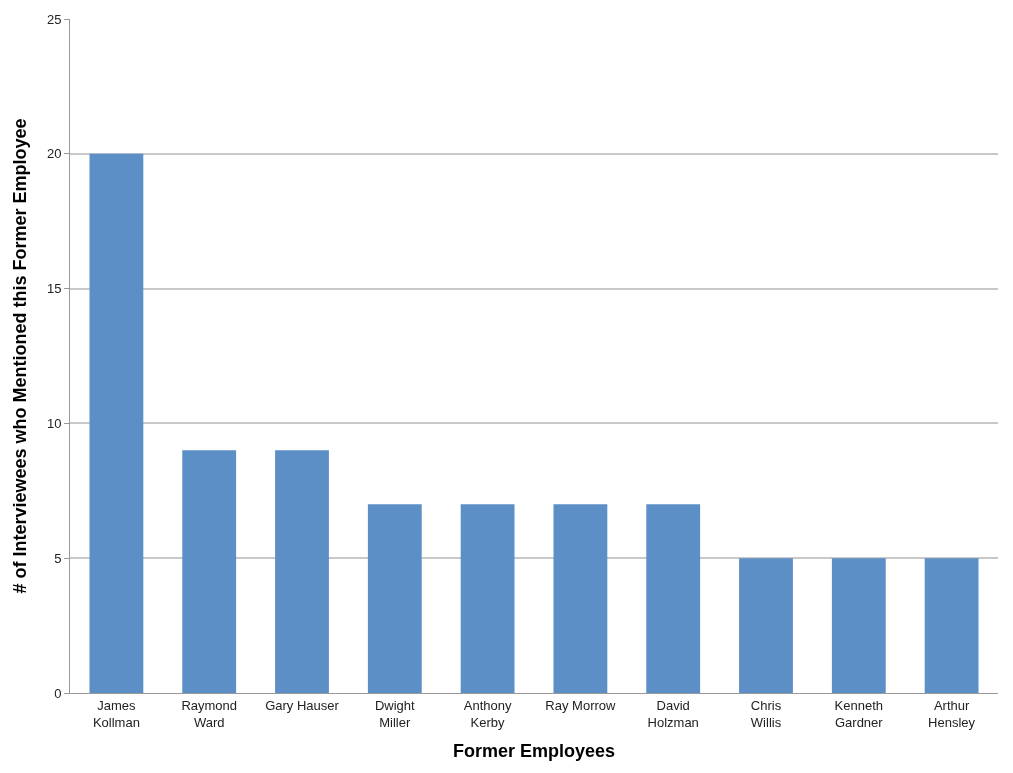  I want to click on y-tick-label: 10, so click(54, 423).